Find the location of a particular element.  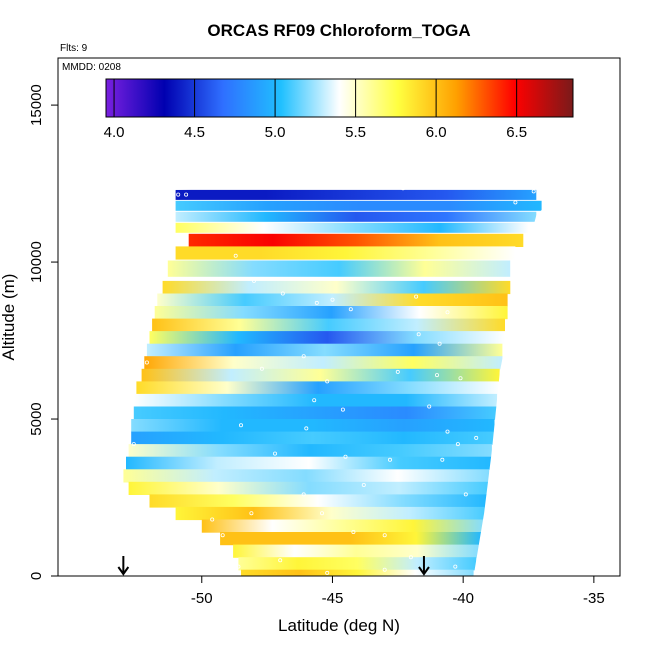

colorbar-tick-label: 6.0 is located at coordinates (436, 132).